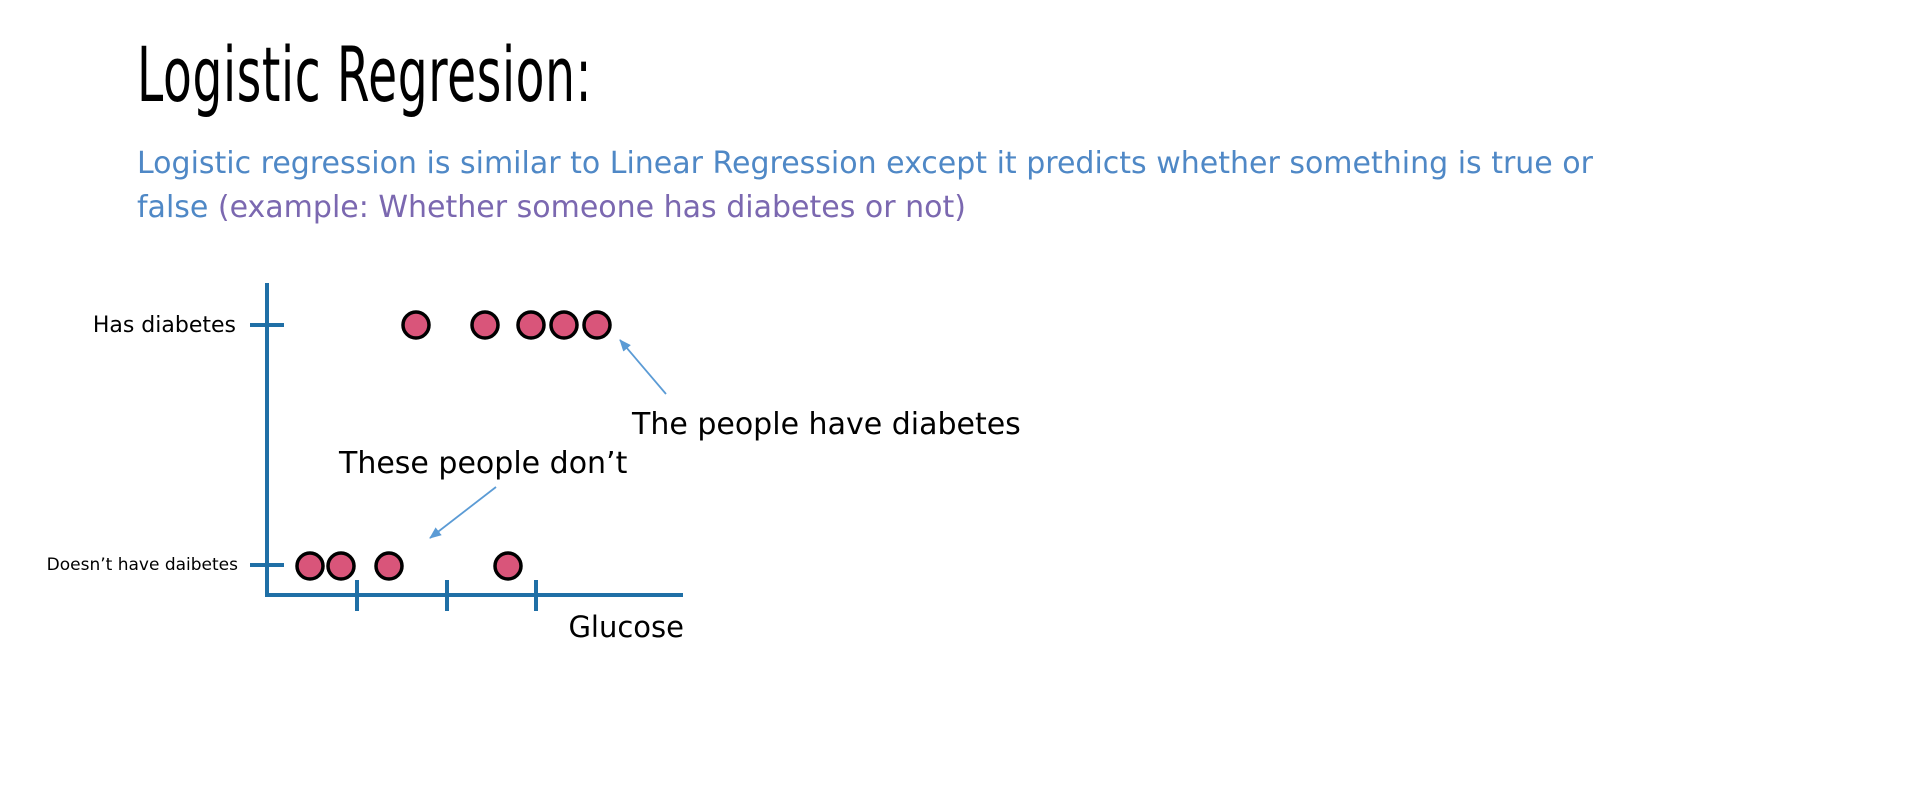  I want to click on arrow-to-no-diabetes-points, so click(463, 512).